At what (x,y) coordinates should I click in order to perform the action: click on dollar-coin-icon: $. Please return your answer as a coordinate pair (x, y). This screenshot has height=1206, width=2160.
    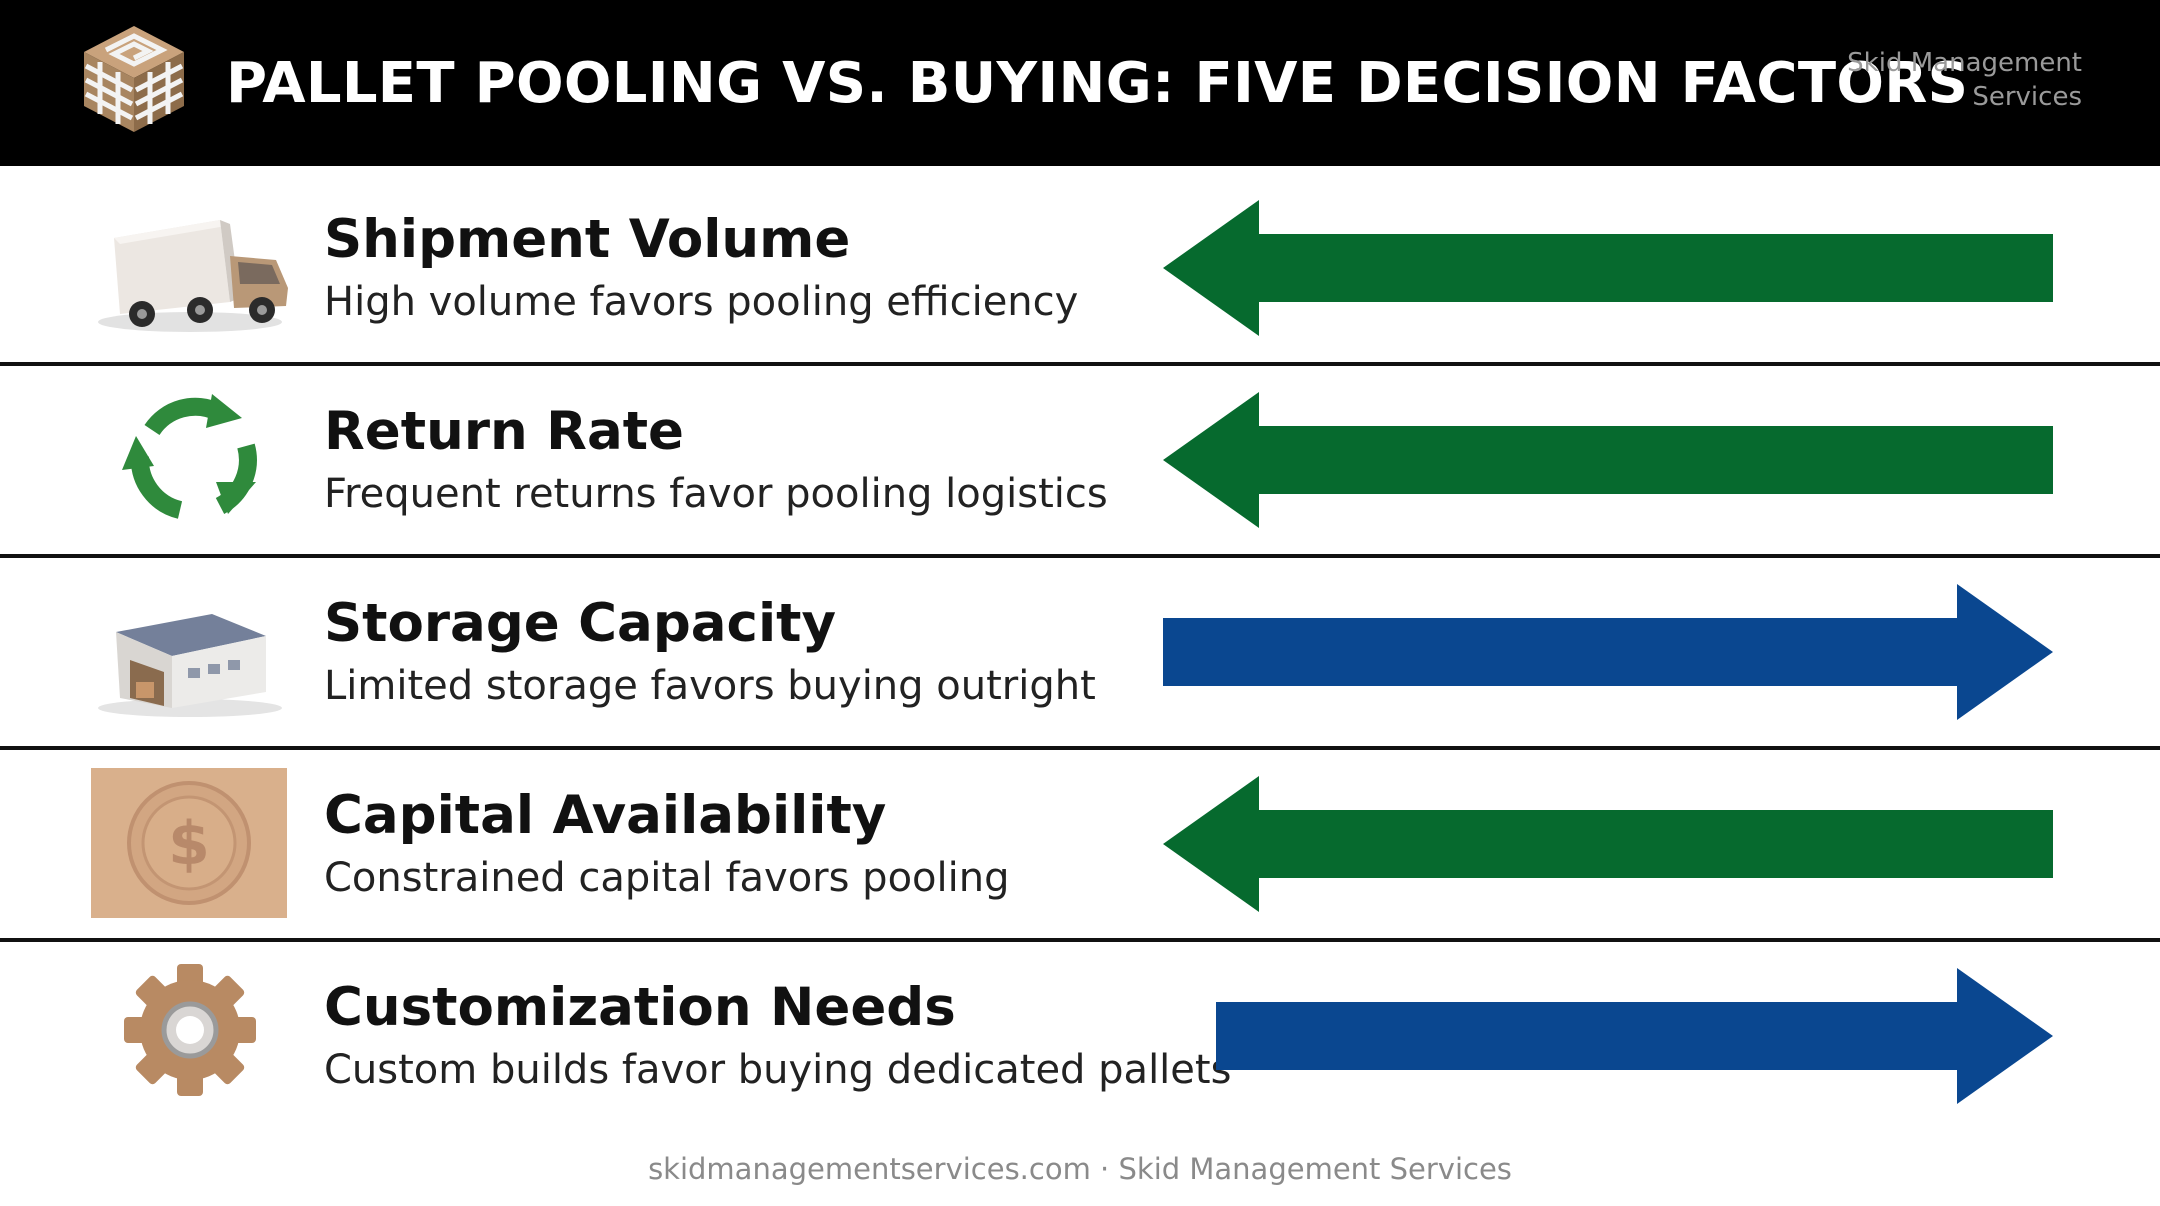
    Looking at the image, I should click on (189, 843).